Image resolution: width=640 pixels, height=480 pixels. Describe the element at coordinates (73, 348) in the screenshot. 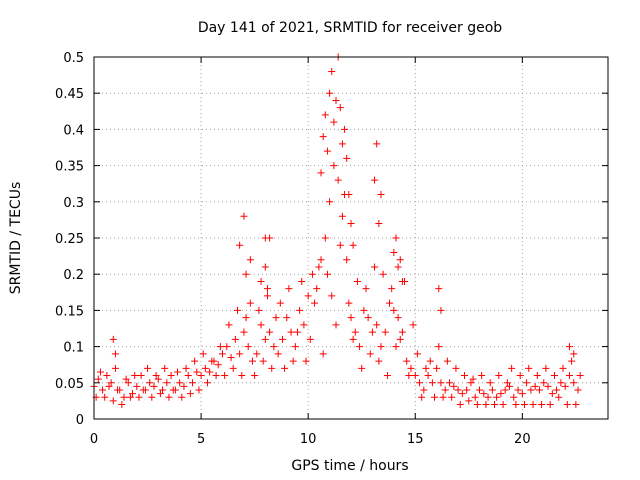

I see `y-tick-label: 0.1` at that location.